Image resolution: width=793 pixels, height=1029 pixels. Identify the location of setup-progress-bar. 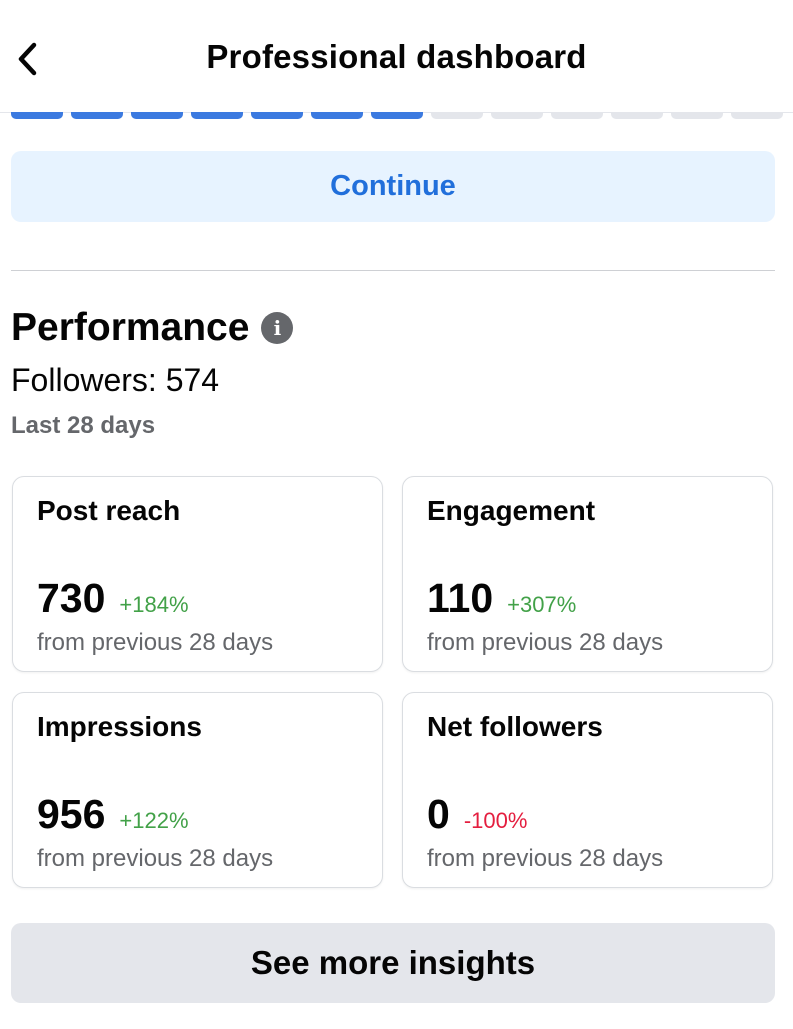
(398, 115).